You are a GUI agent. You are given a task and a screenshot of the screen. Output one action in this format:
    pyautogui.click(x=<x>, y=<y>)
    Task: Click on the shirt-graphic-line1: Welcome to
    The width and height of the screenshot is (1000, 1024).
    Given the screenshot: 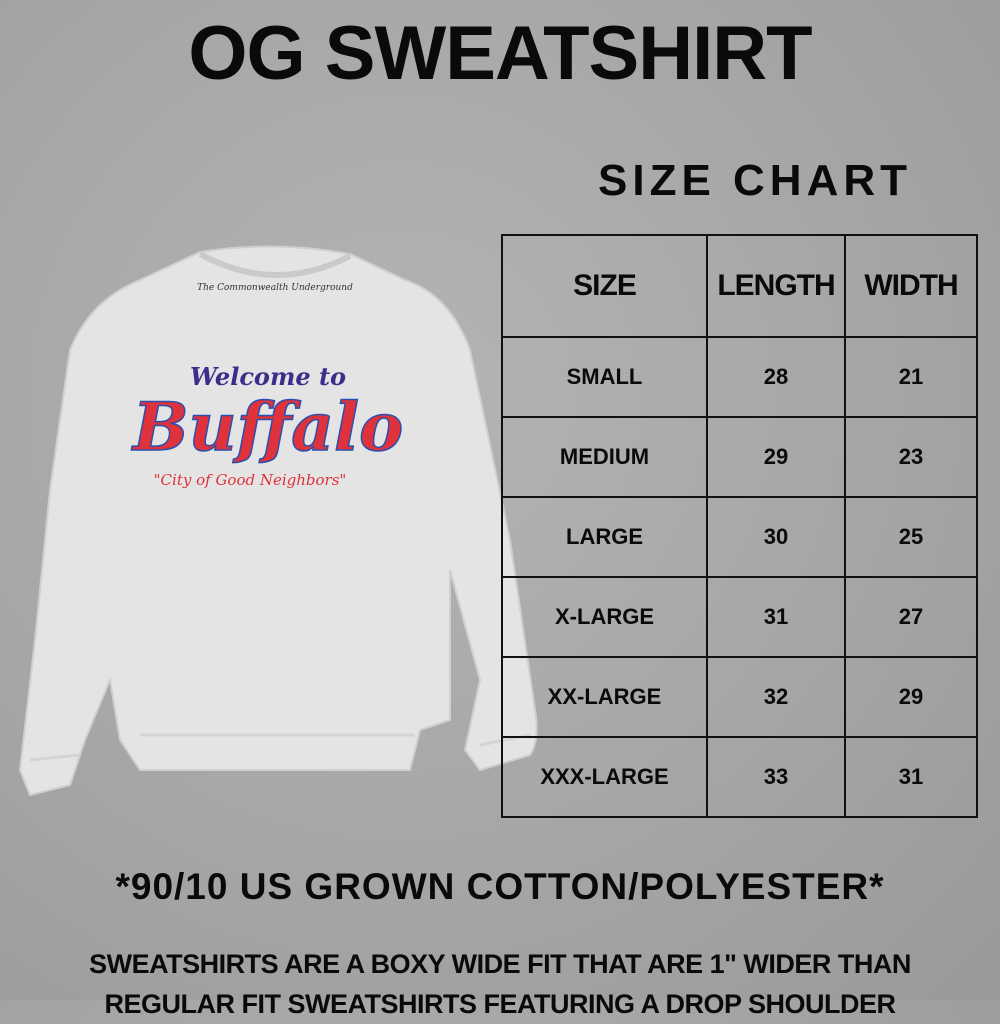 What is the action you would take?
    pyautogui.click(x=268, y=376)
    